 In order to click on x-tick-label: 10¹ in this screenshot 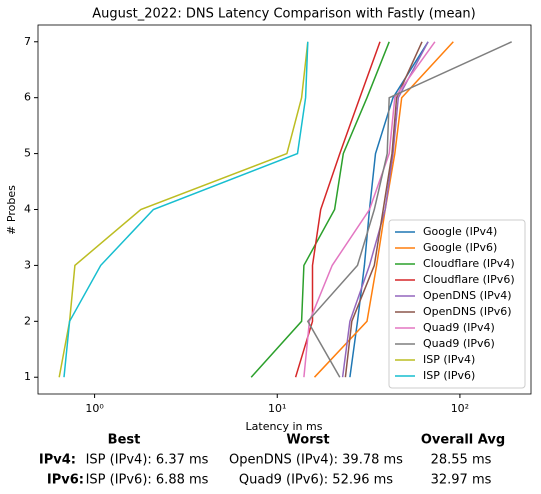, I will do `click(277, 408)`.